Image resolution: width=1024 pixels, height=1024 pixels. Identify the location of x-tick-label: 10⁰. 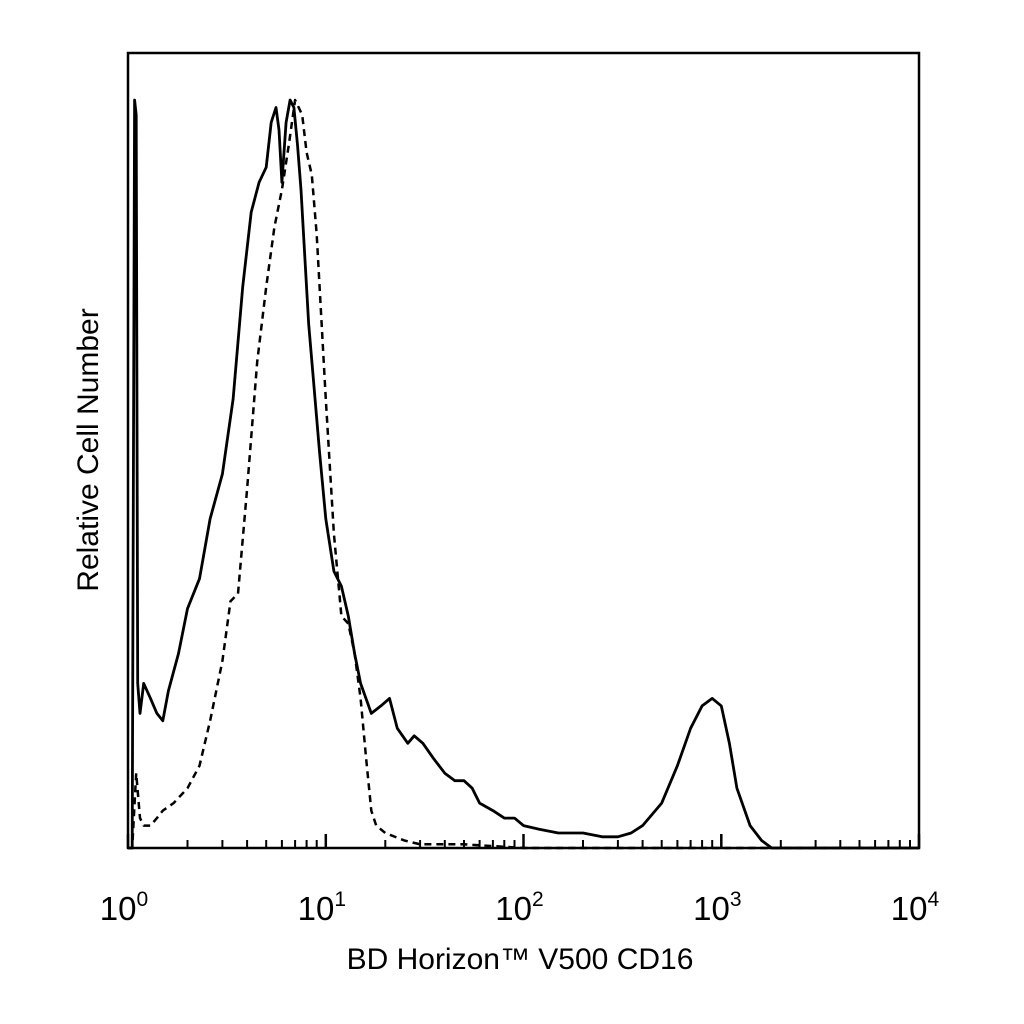
(124, 907).